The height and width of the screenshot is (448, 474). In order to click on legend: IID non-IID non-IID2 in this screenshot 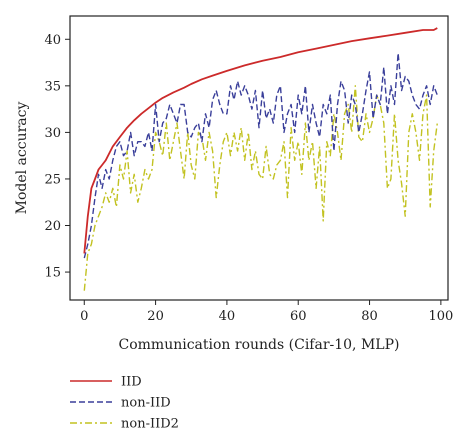, I will do `click(124, 403)`.